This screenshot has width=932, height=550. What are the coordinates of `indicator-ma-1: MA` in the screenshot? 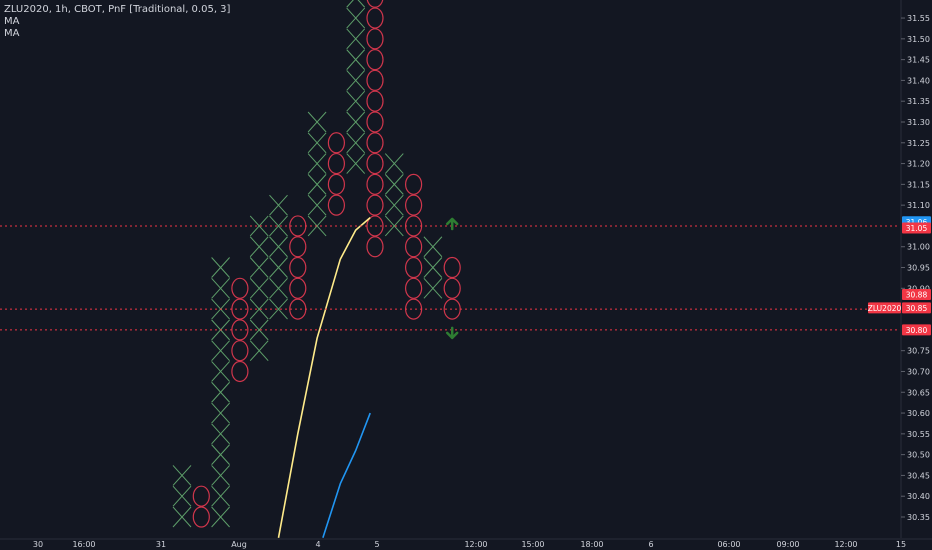 It's located at (12, 21).